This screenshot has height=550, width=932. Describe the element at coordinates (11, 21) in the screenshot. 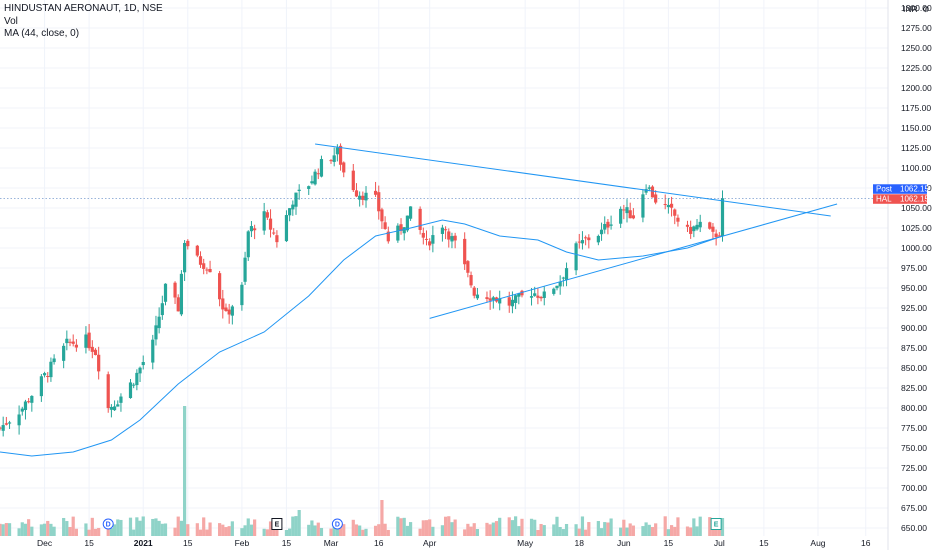

I see `volume-indicator-label: Vol` at that location.